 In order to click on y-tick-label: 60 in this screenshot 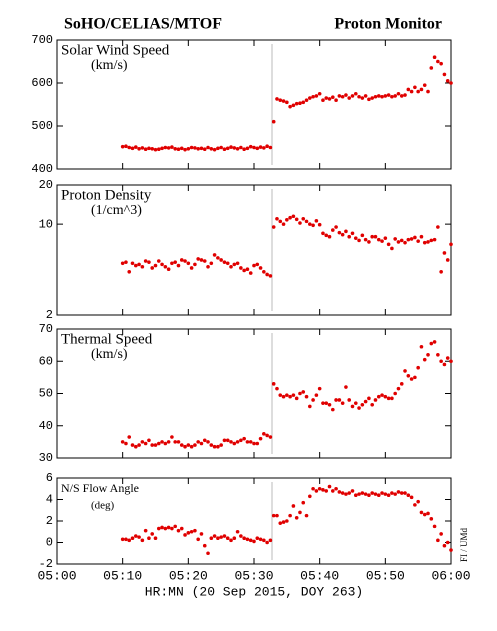, I will do `click(46, 361)`.